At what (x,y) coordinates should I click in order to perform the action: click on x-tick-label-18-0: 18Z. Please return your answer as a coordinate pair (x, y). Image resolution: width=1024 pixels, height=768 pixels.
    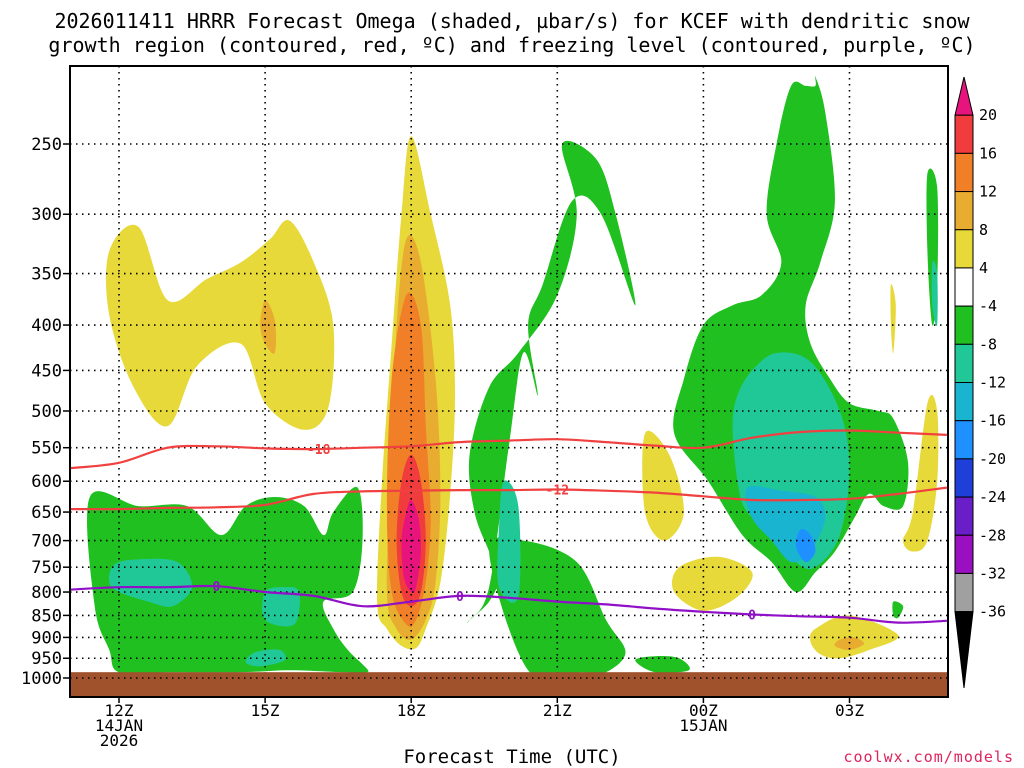
    Looking at the image, I should click on (411, 710).